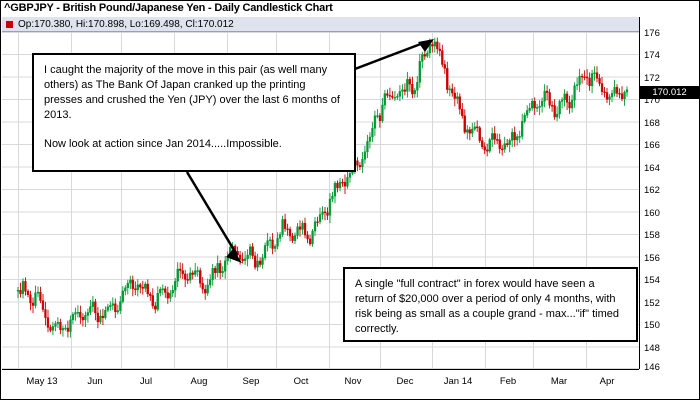 This screenshot has width=700, height=400. Describe the element at coordinates (652, 367) in the screenshot. I see `price-tick: 146` at that location.